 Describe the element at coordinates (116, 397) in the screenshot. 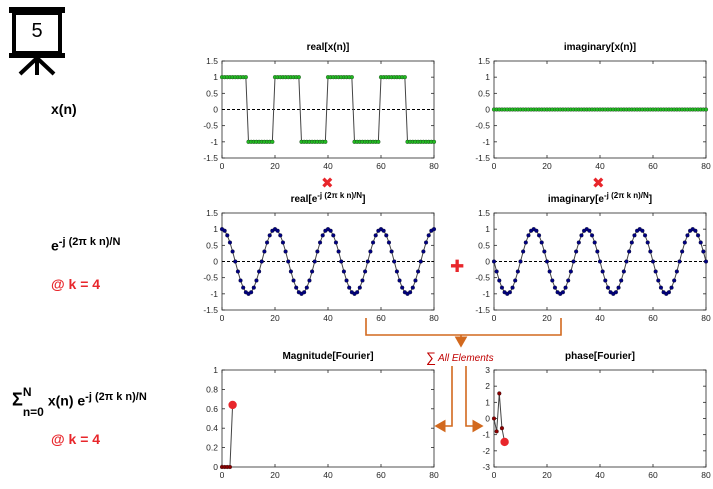

I see `sum-exponent: -j (2π k n)/N` at that location.